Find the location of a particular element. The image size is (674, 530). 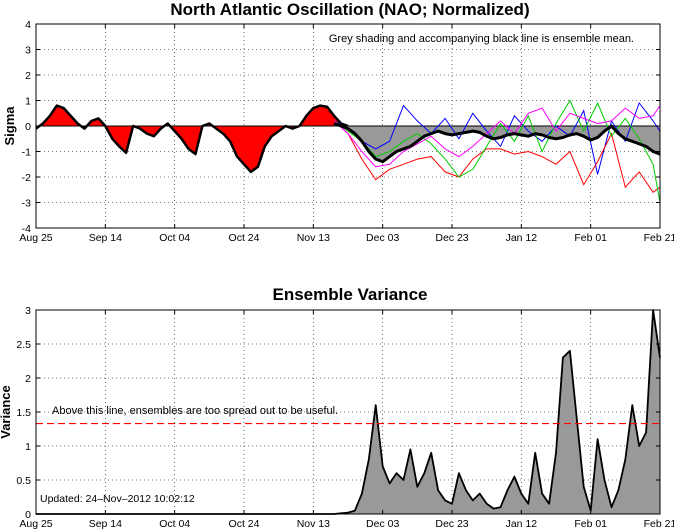

variance-y-tick-label: 0.5 is located at coordinates (23, 481).